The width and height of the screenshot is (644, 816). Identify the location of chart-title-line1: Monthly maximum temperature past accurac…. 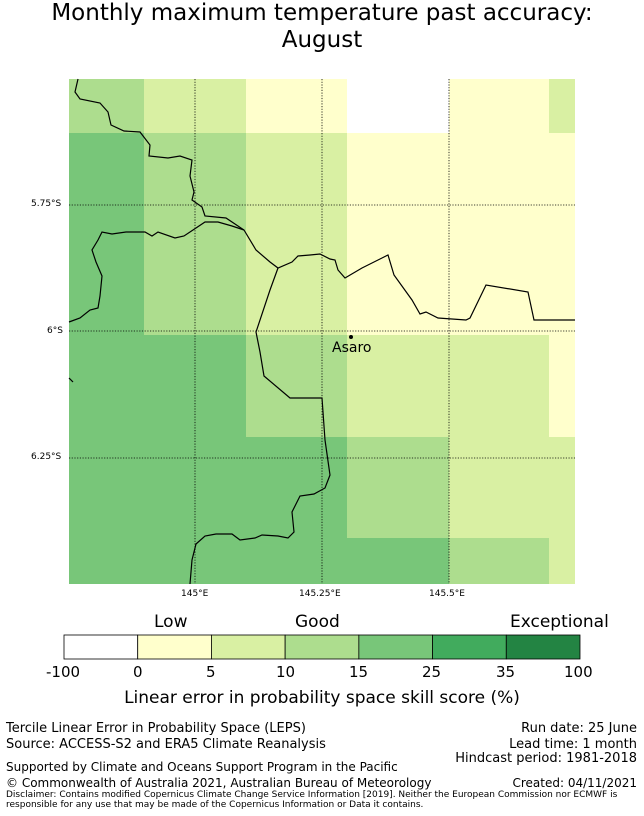
(322, 13).